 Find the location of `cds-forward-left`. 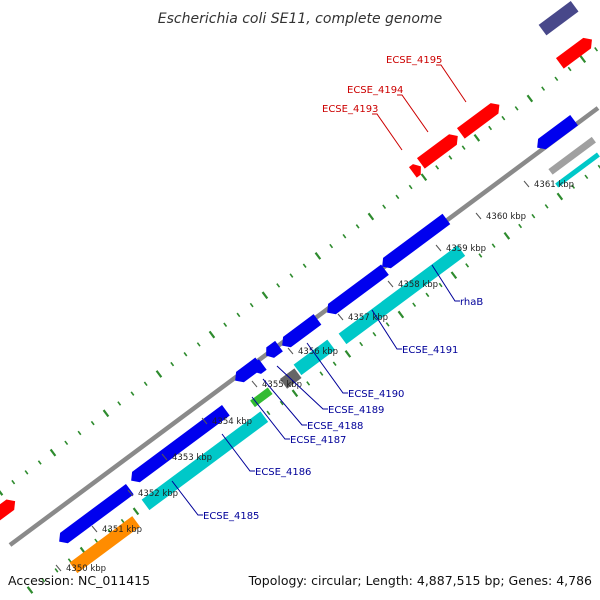

cds-forward-left is located at coordinates (8, 510).